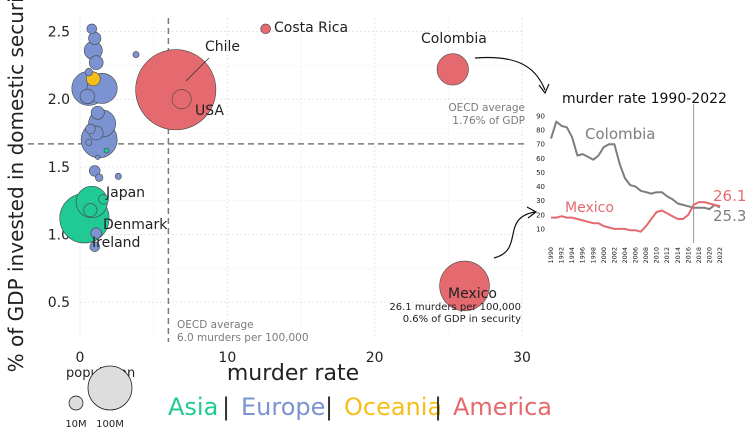  What do you see at coordinates (644, 99) in the screenshot?
I see `inset-title: murder rate 1990-2022` at bounding box center [644, 99].